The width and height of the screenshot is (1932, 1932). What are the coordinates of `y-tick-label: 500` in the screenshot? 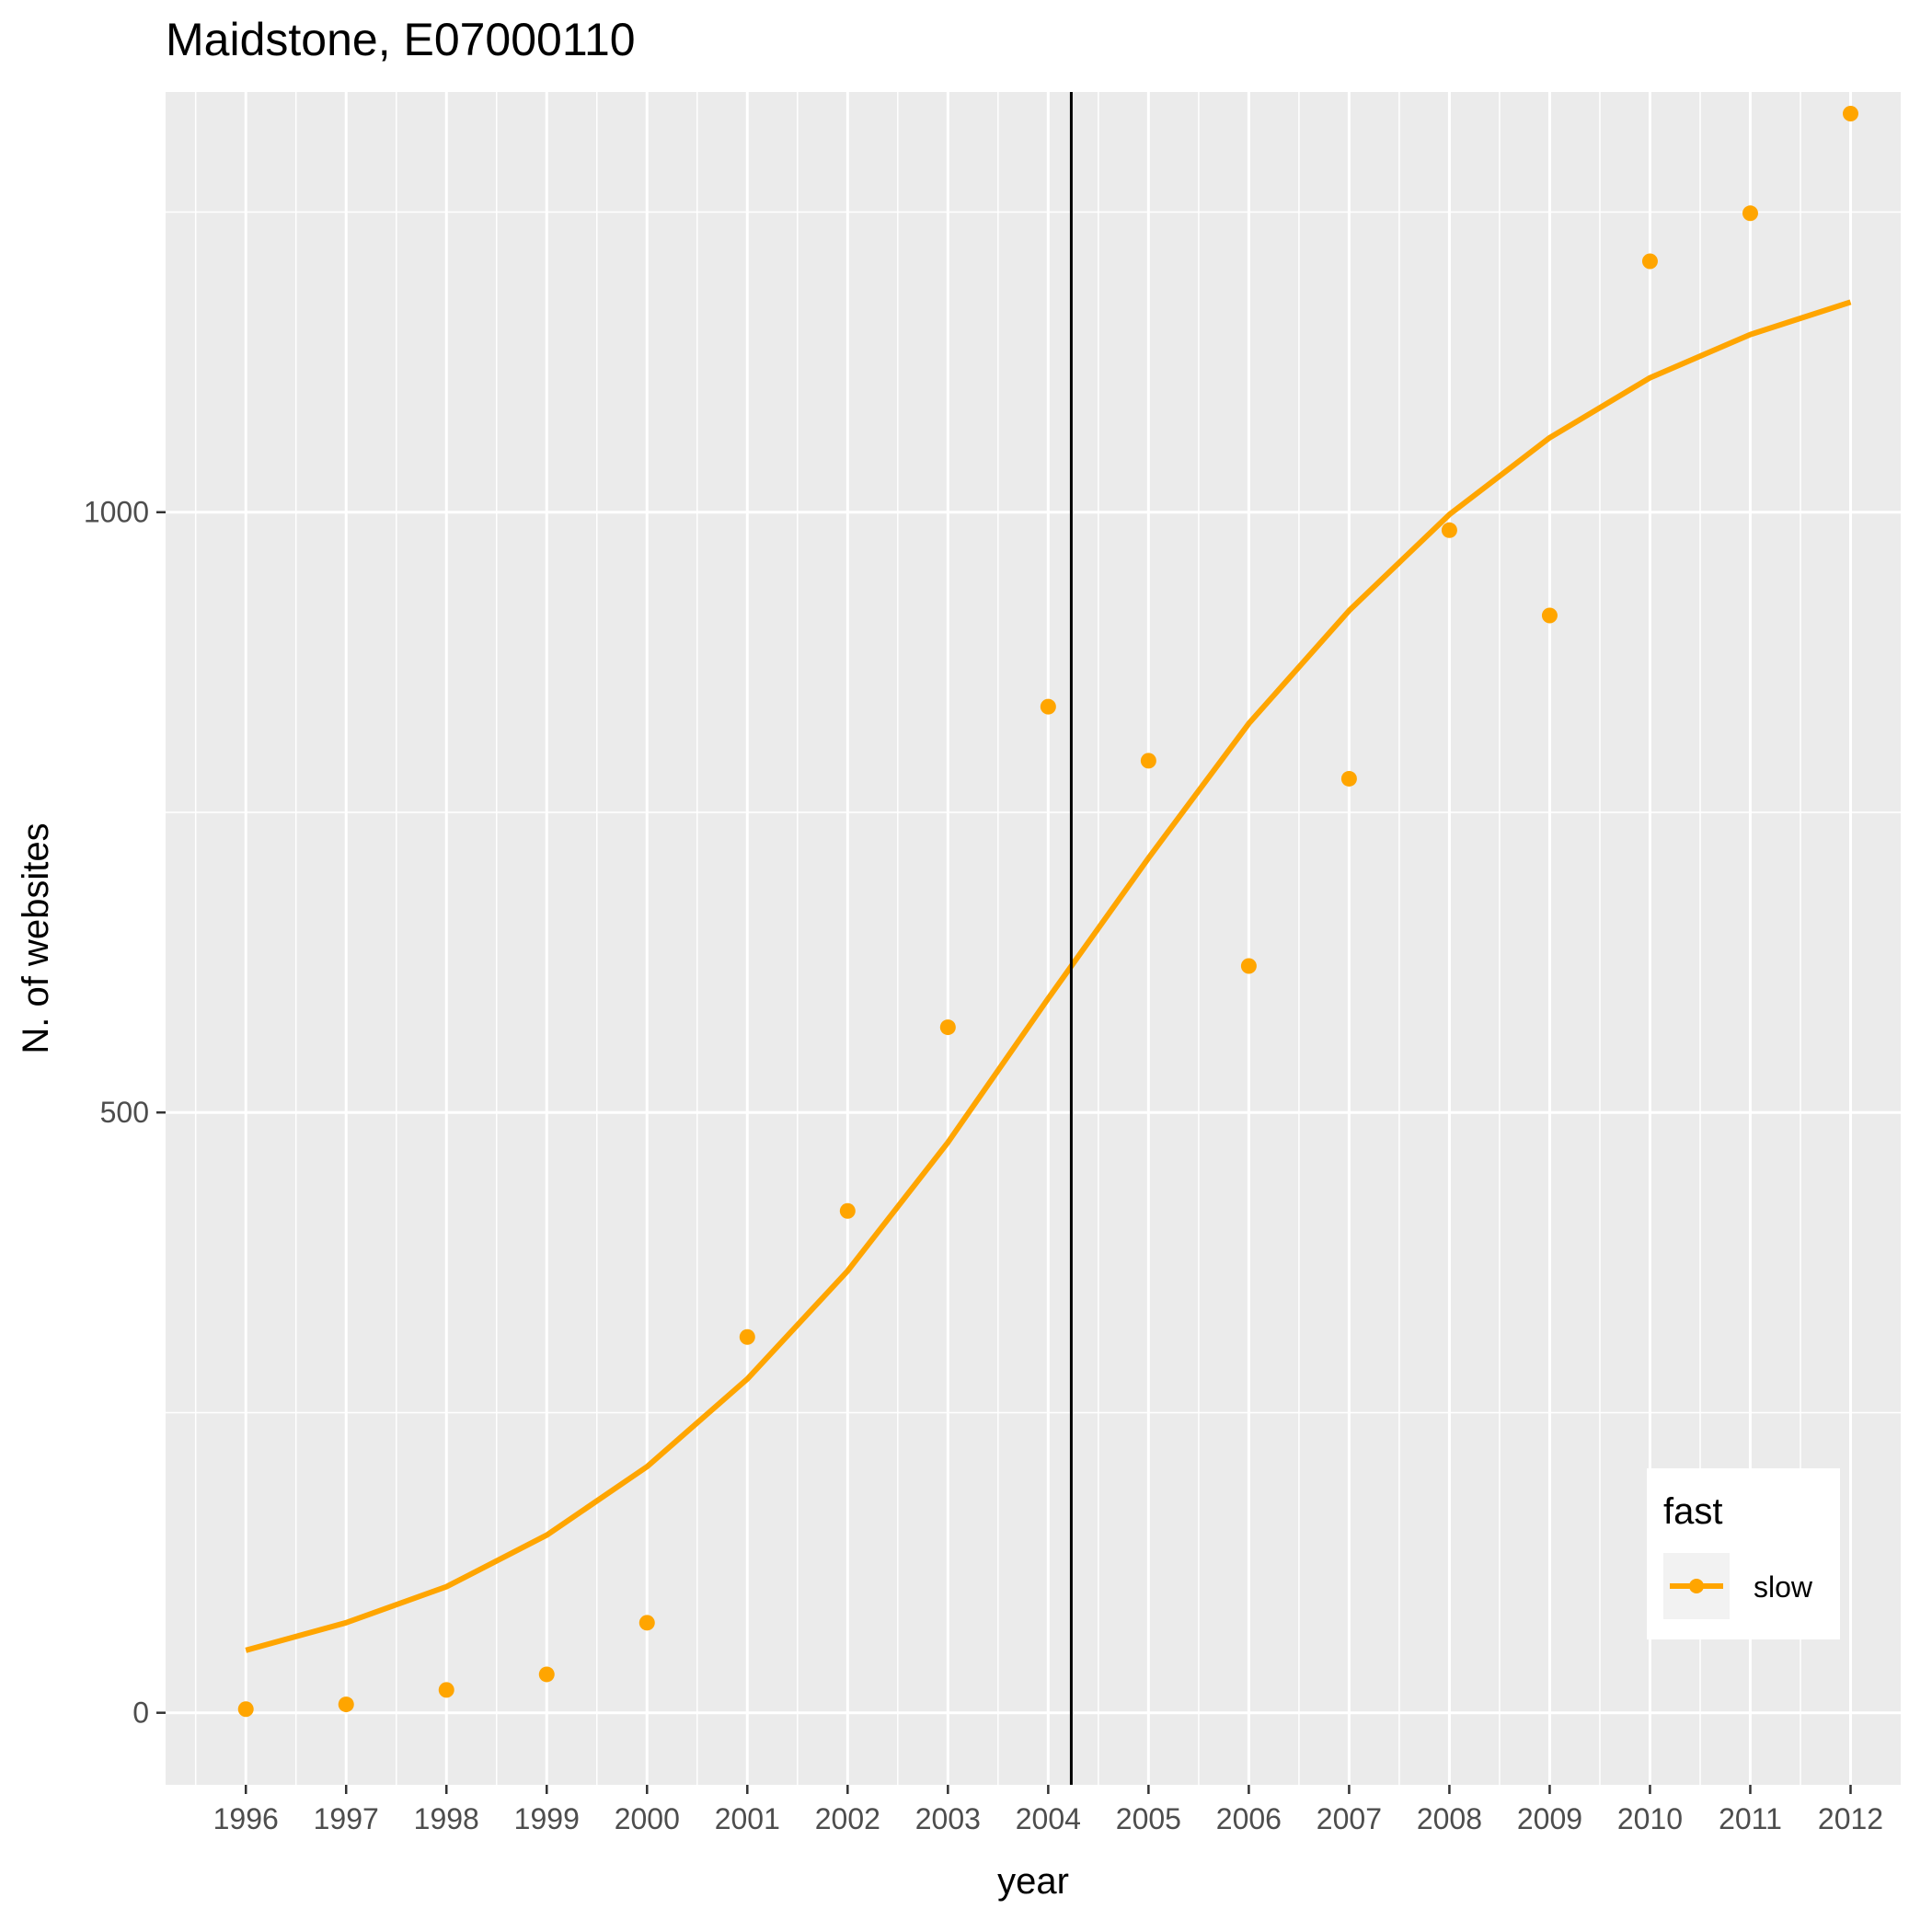 It's located at (124, 1112).